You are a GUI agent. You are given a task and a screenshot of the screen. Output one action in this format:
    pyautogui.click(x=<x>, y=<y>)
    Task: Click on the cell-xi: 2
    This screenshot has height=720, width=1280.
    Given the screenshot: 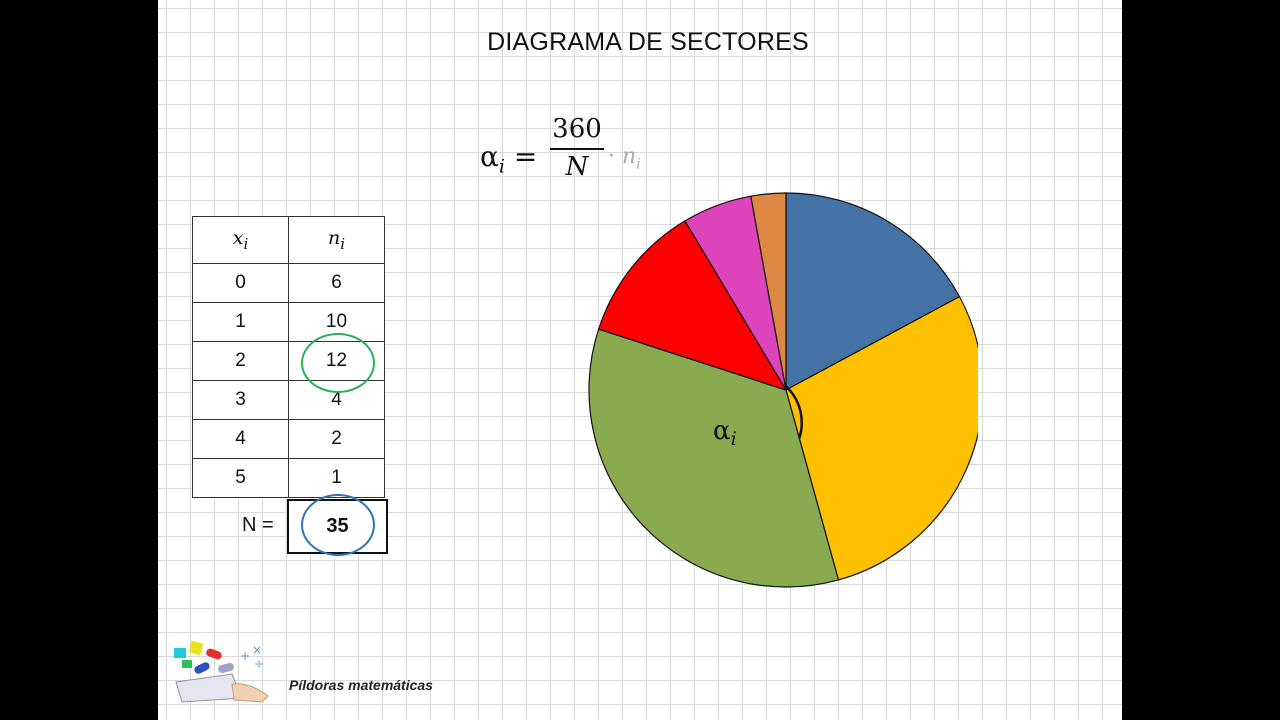 What is the action you would take?
    pyautogui.click(x=240, y=361)
    